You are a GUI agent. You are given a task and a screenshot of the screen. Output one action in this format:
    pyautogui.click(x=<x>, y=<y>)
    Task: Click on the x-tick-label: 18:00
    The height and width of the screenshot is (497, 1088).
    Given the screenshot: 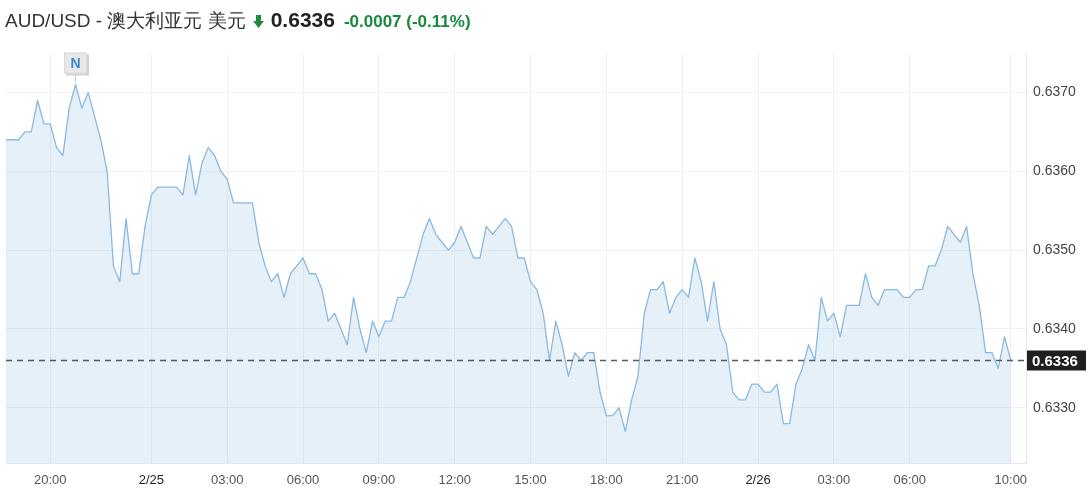 What is the action you would take?
    pyautogui.click(x=606, y=480)
    